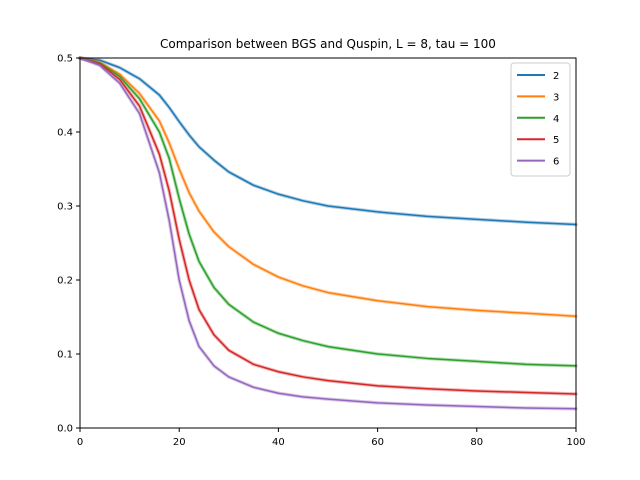 The height and width of the screenshot is (480, 640). What do you see at coordinates (556, 97) in the screenshot?
I see `legend-label-3: 3` at bounding box center [556, 97].